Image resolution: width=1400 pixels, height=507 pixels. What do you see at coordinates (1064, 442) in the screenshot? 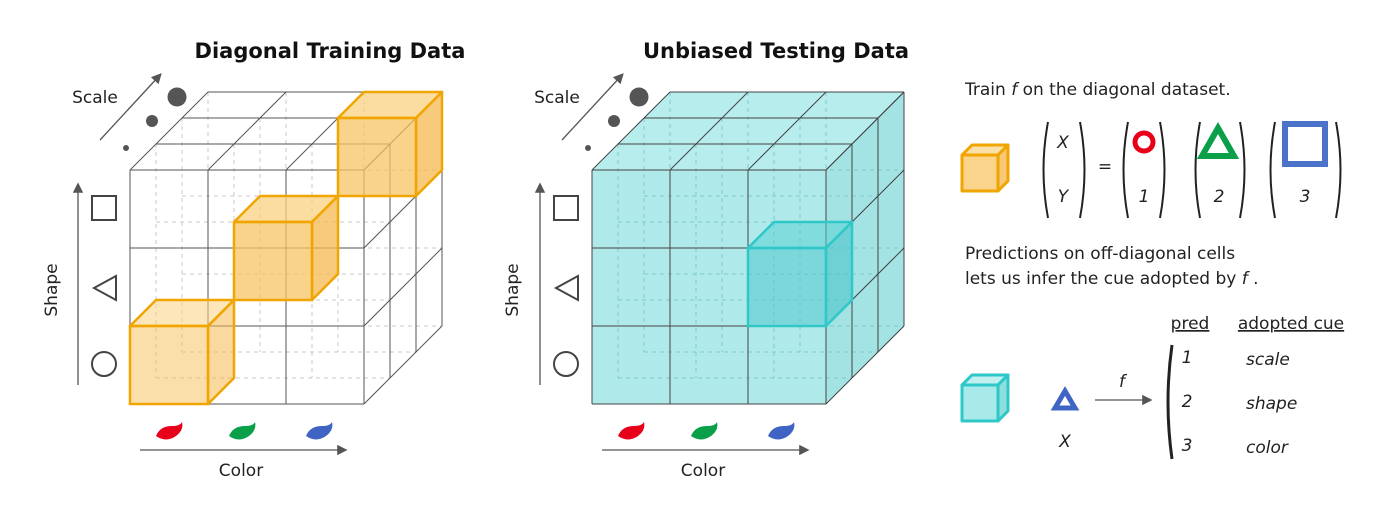
I see `input: X` at bounding box center [1064, 442].